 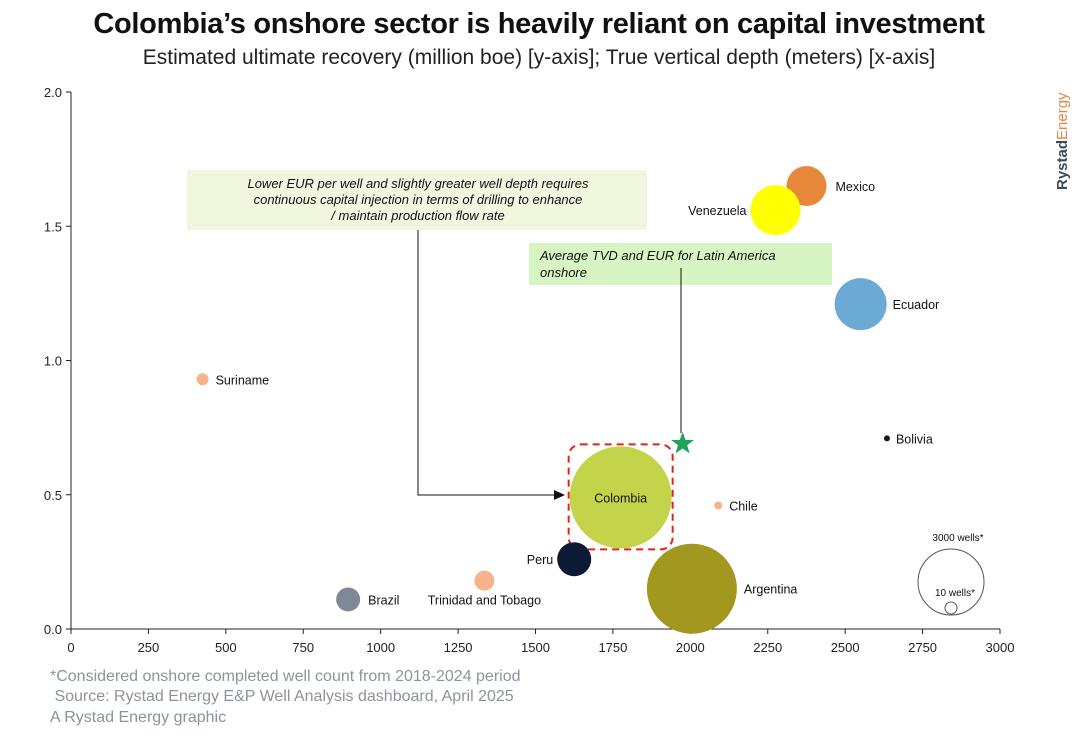 I want to click on bubble-label-chile: Chile, so click(x=743, y=506).